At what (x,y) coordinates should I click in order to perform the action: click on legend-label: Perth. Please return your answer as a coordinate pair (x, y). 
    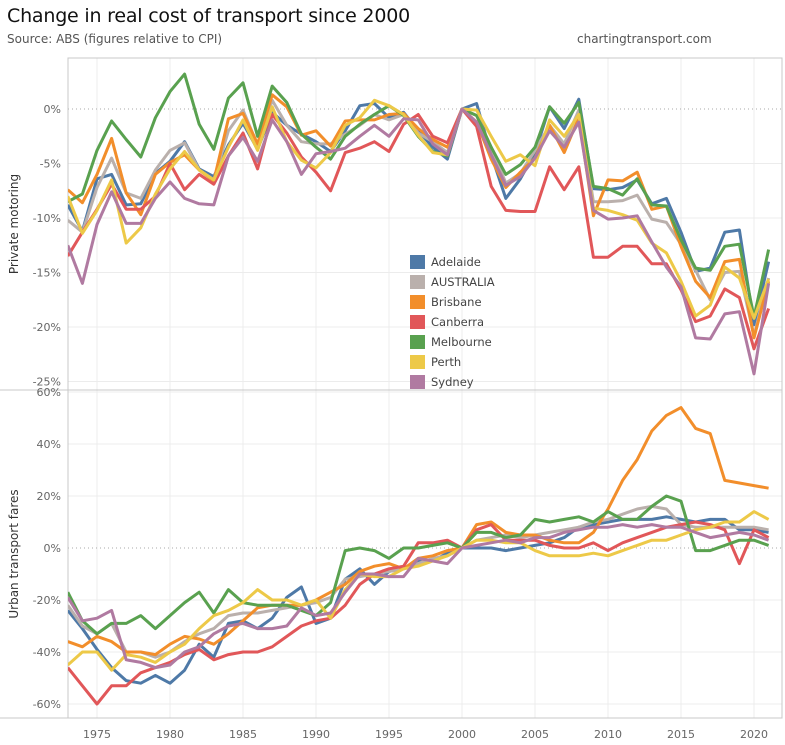
    Looking at the image, I should click on (446, 362).